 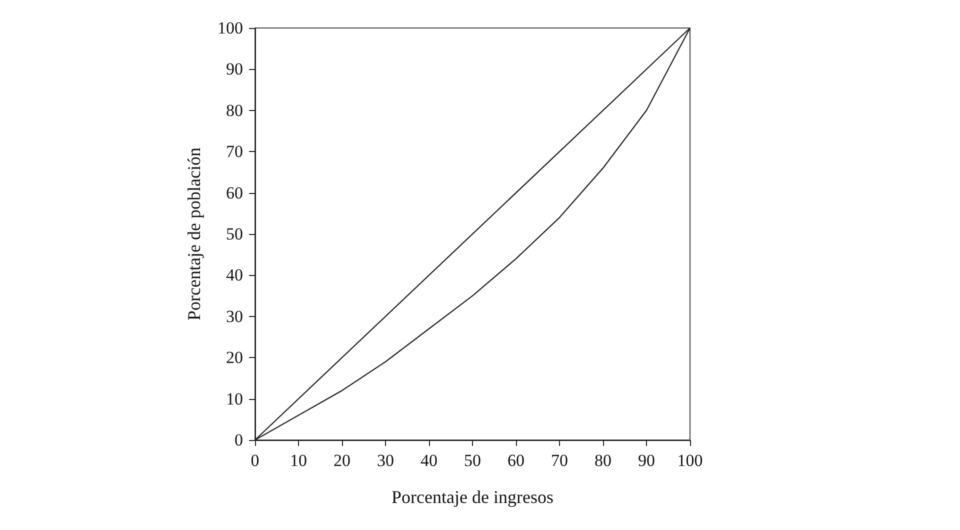 I want to click on y-tick-label: 50, so click(x=234, y=234).